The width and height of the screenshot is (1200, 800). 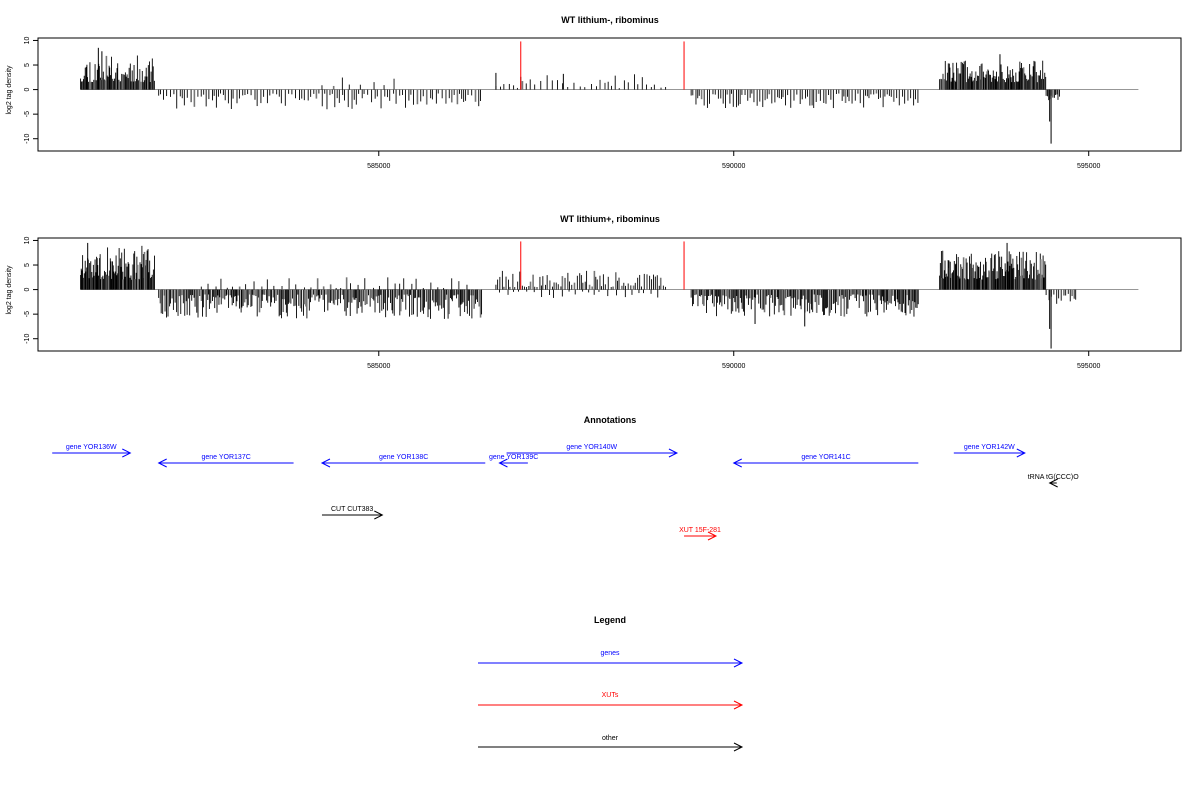 I want to click on density-bars-lithium-minus, so click(x=570, y=95).